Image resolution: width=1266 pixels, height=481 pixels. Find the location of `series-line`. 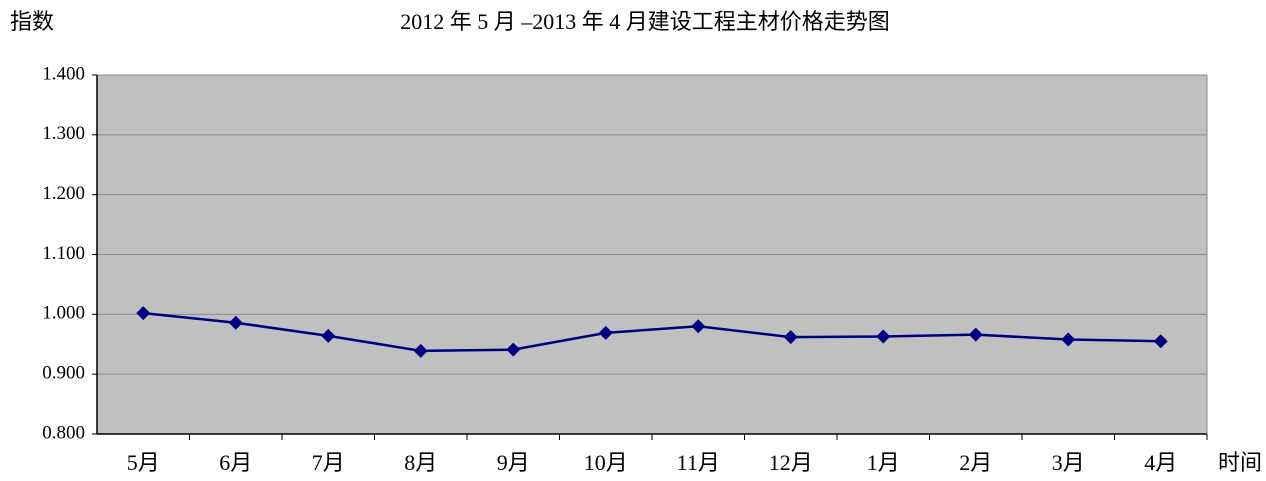

series-line is located at coordinates (652, 332).